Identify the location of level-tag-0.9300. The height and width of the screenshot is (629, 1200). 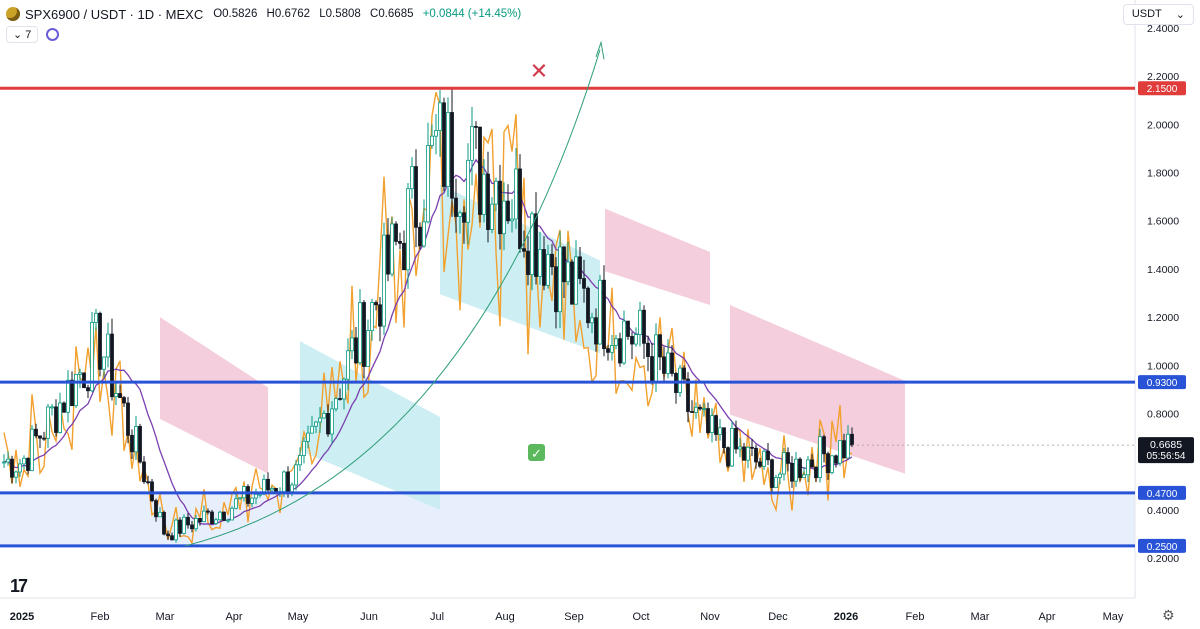
(1162, 382).